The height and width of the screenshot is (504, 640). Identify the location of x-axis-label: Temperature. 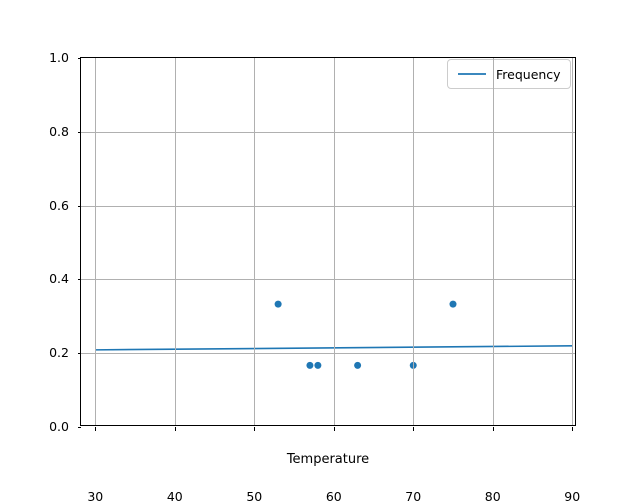
(328, 459).